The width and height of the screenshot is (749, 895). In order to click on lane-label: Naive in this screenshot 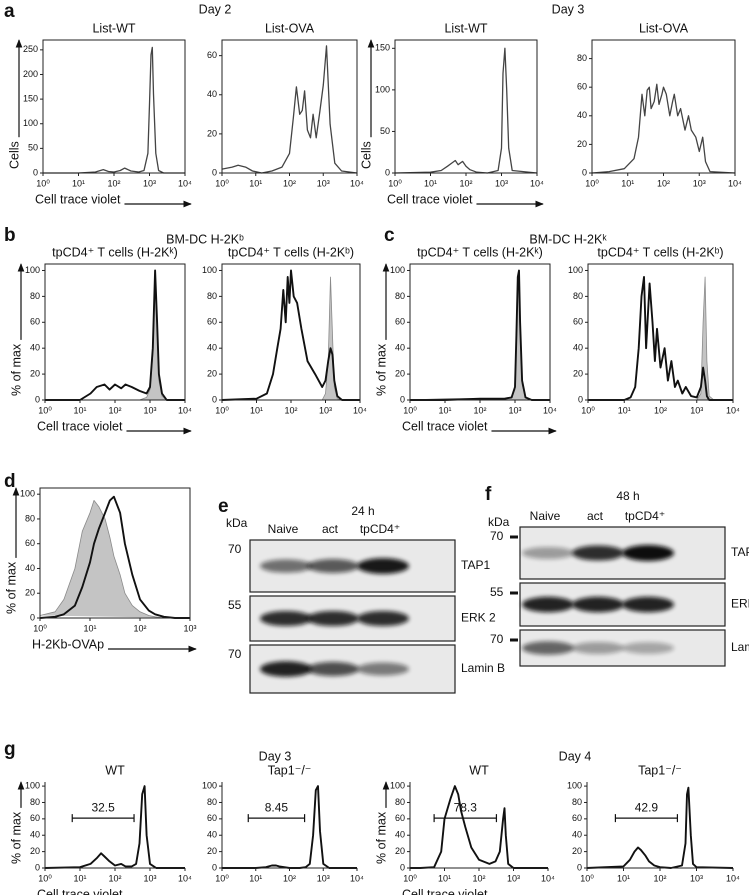, I will do `click(283, 529)`.